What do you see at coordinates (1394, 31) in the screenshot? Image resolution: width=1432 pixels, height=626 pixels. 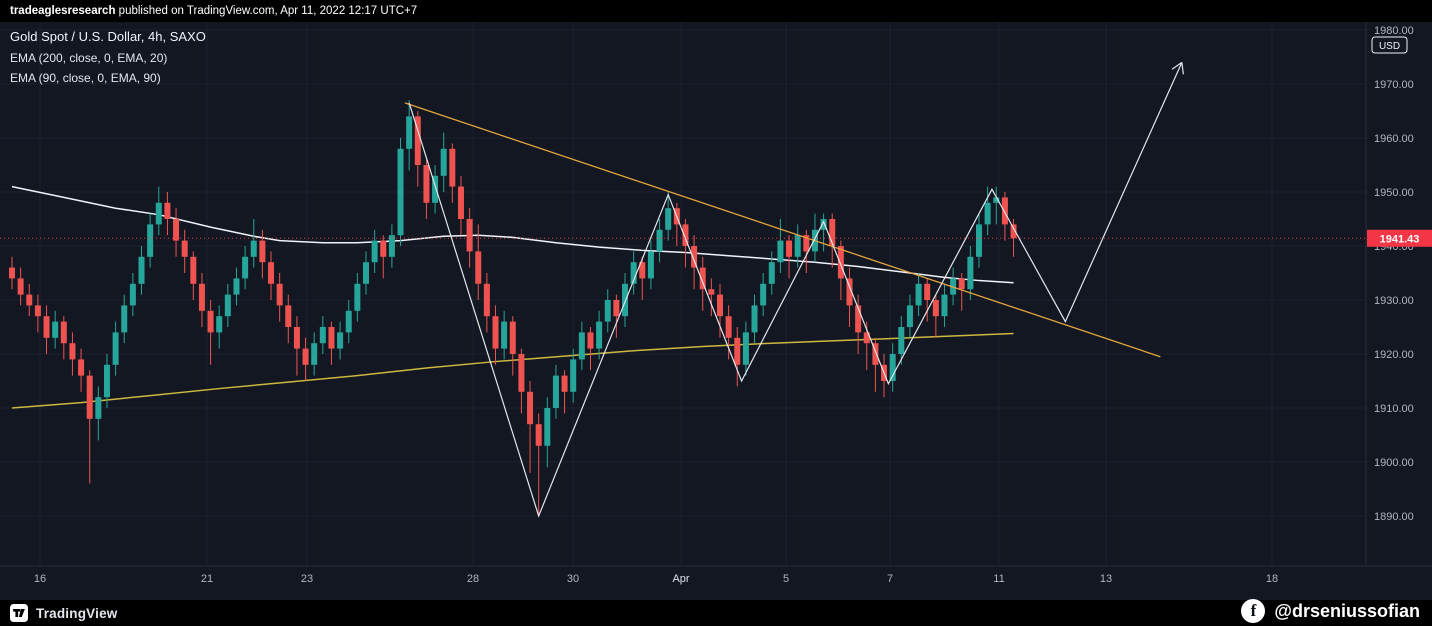 I see `price-axis-label: 1980.00` at bounding box center [1394, 31].